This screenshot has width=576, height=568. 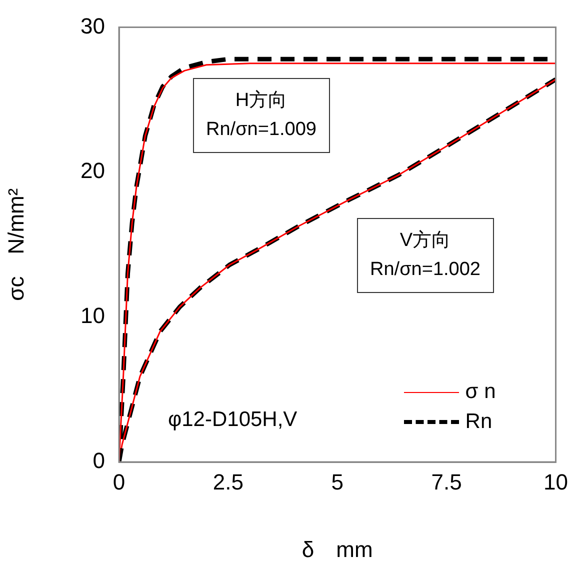 What do you see at coordinates (478, 422) in the screenshot?
I see `legend-label: Rn` at bounding box center [478, 422].